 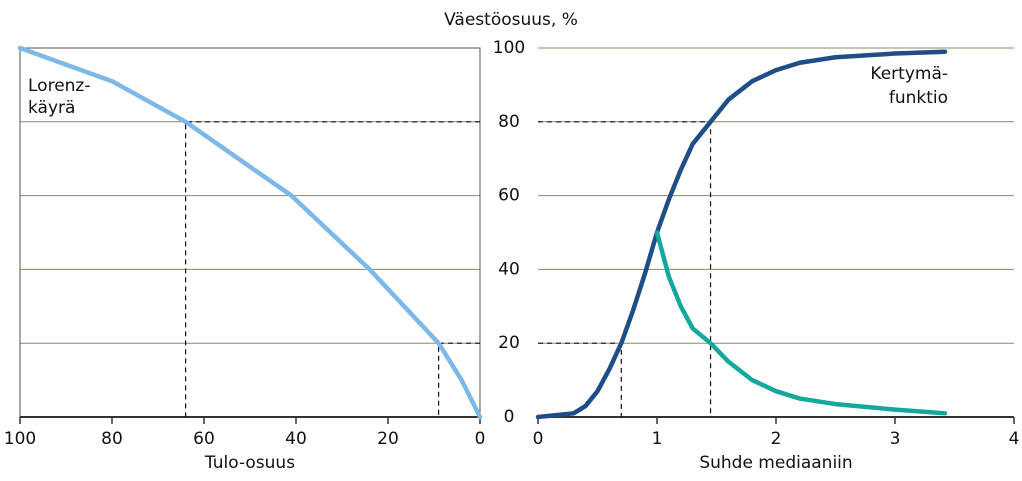 What do you see at coordinates (509, 417) in the screenshot?
I see `y-tick-label: 0` at bounding box center [509, 417].